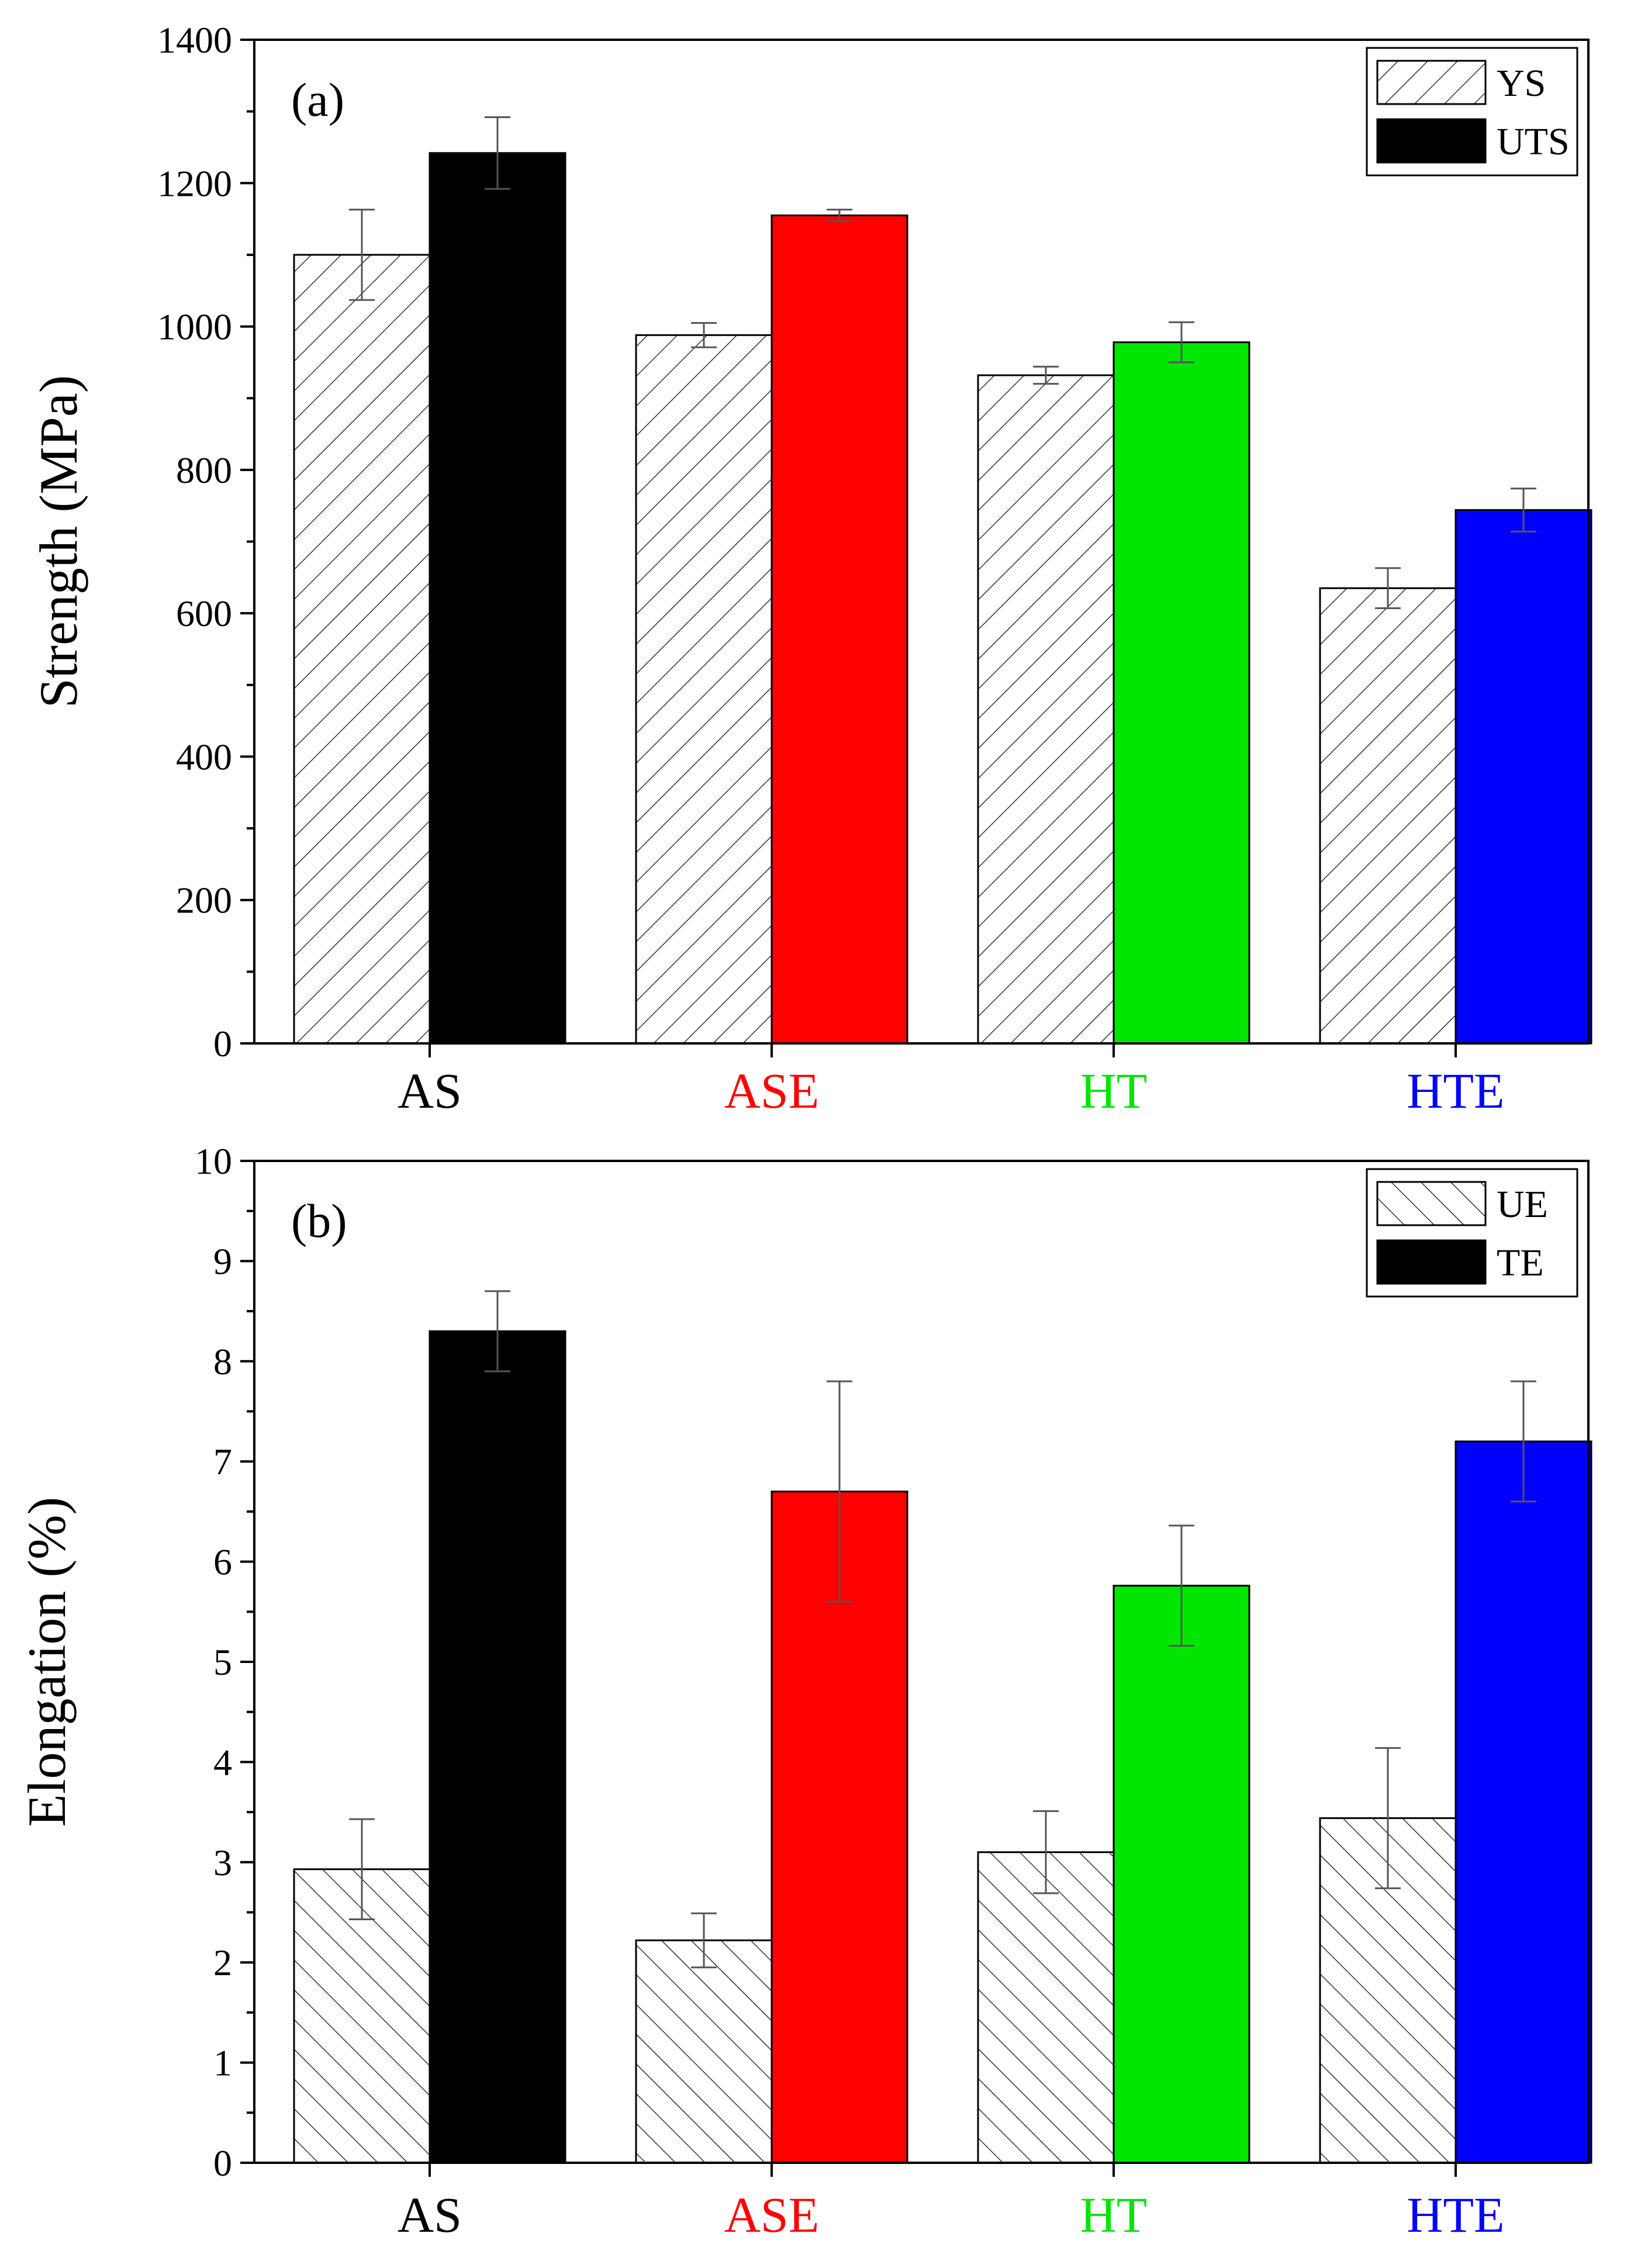 This screenshot has height=2268, width=1648. I want to click on legend-label-uts: UTS, so click(1534, 141).